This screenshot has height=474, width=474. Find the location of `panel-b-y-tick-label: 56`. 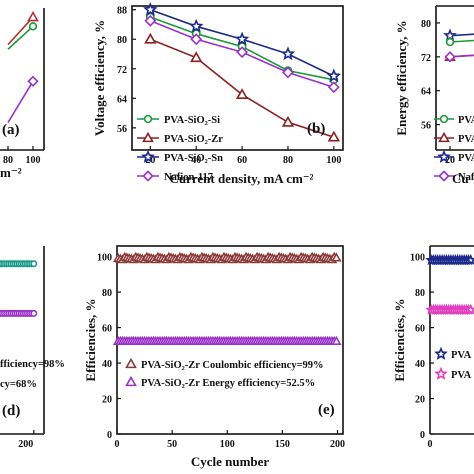

panel-b-y-tick-label: 56 is located at coordinates (122, 129).